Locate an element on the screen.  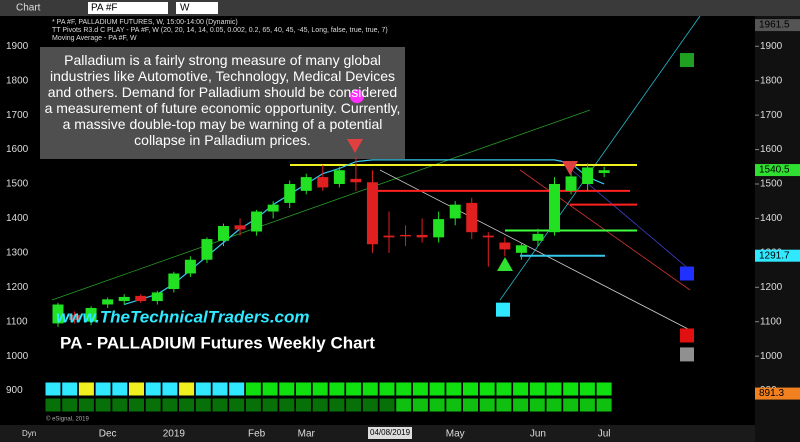
chart-title: PA - PALLADIUM Futures Weekly Chart is located at coordinates (217, 342).